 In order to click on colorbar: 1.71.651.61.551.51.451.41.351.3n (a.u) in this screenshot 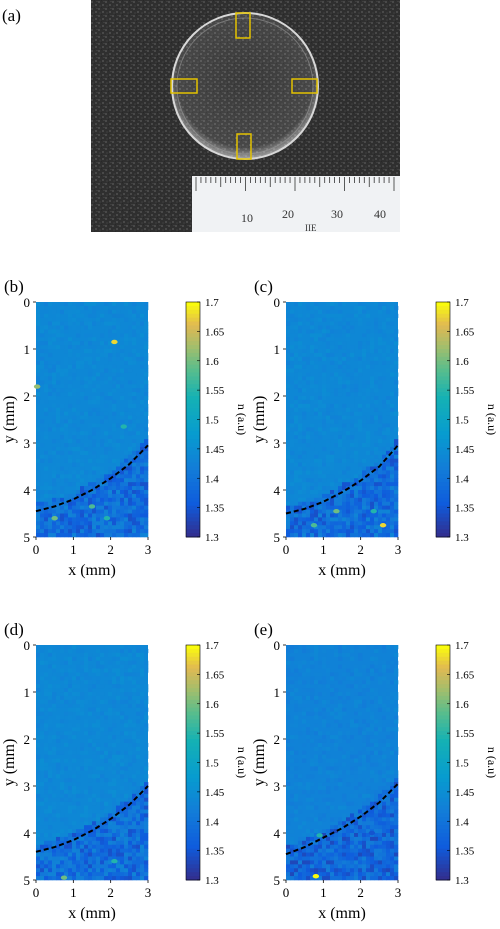, I will do `click(217, 763)`.